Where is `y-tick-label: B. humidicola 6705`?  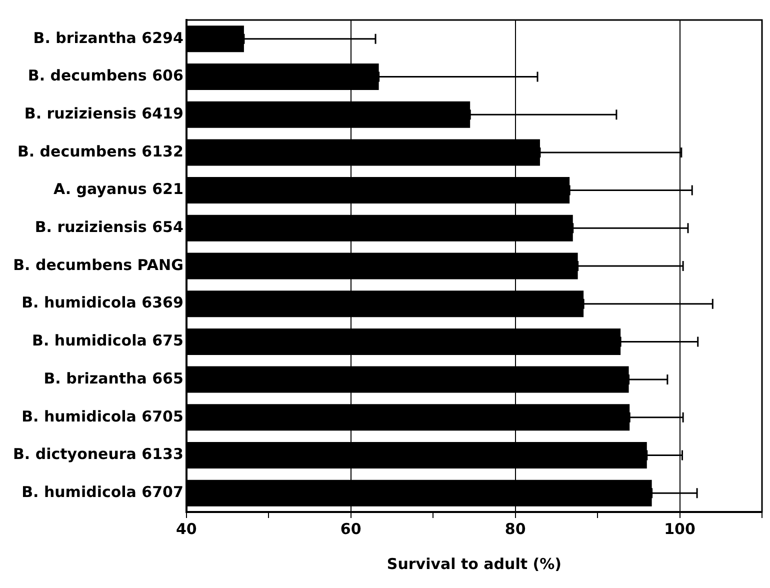 y-tick-label: B. humidicola 6705 is located at coordinates (103, 416).